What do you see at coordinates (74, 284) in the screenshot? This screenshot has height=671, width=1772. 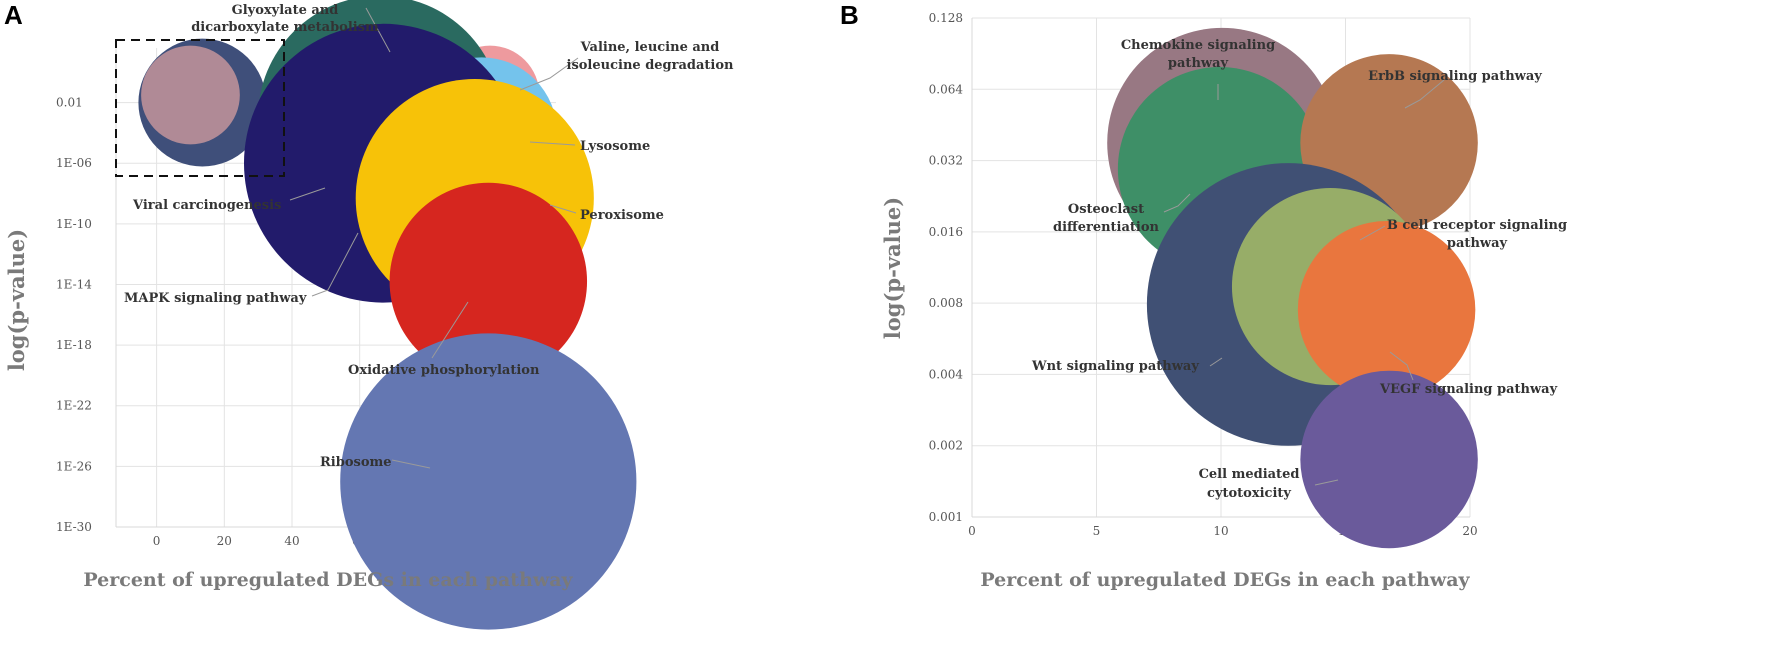 I see `y-tick-label: 1E-14` at bounding box center [74, 284].